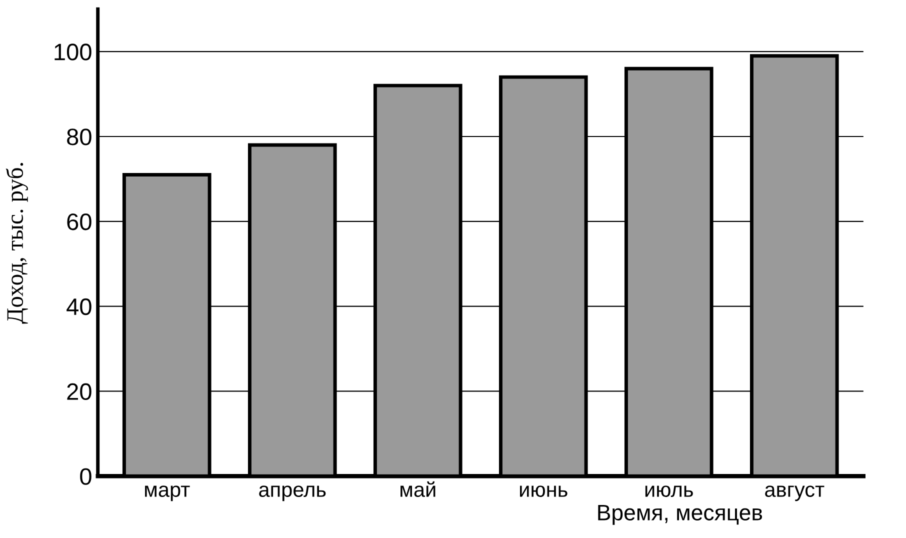  Describe the element at coordinates (544, 491) in the screenshot. I see `x-tick-label: июнь` at that location.